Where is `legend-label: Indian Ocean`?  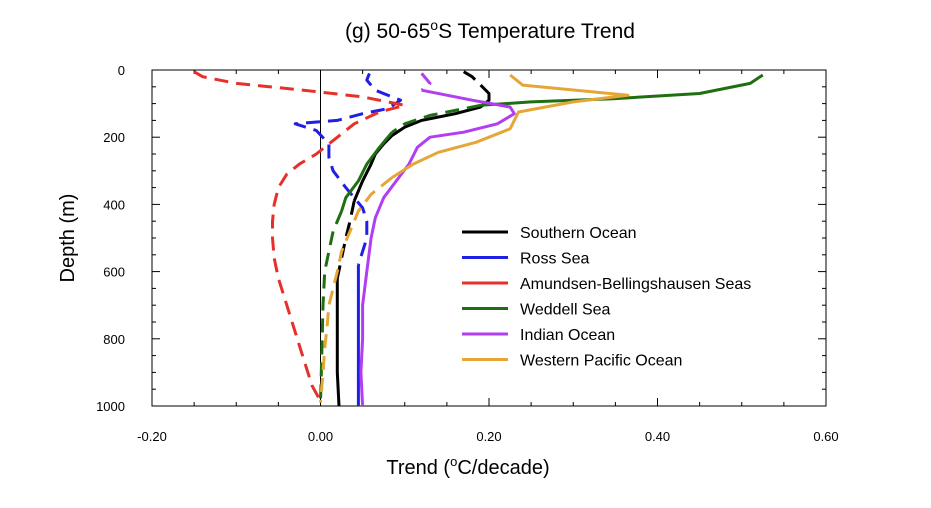
legend-label: Indian Ocean is located at coordinates (567, 335).